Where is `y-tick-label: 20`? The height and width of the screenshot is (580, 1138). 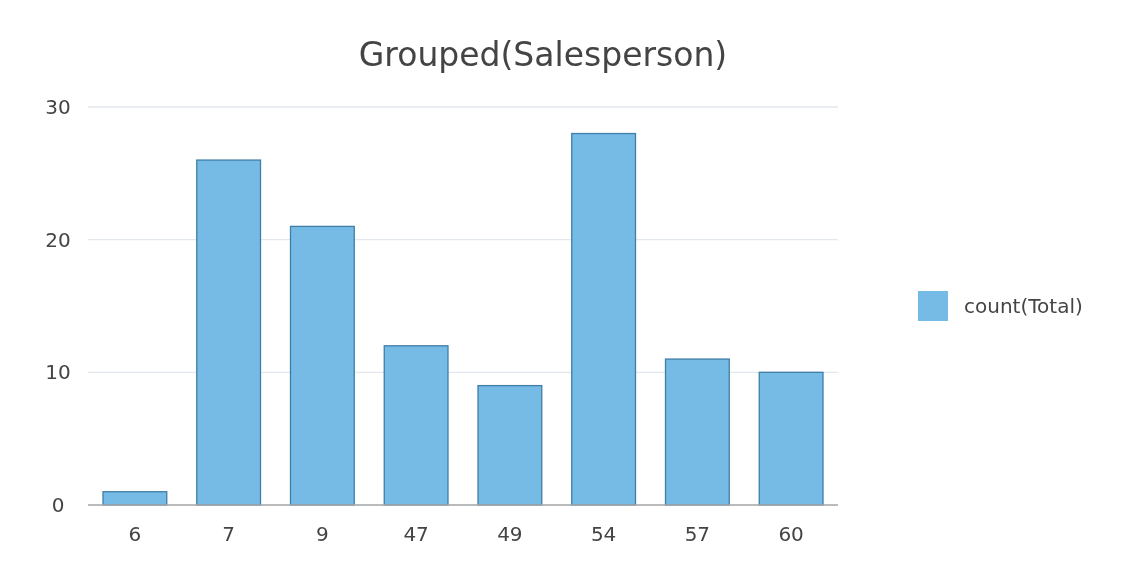
y-tick-label: 20 is located at coordinates (58, 239).